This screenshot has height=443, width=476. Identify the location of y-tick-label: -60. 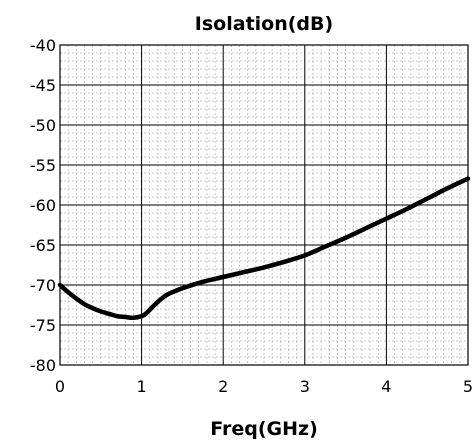
(43, 205).